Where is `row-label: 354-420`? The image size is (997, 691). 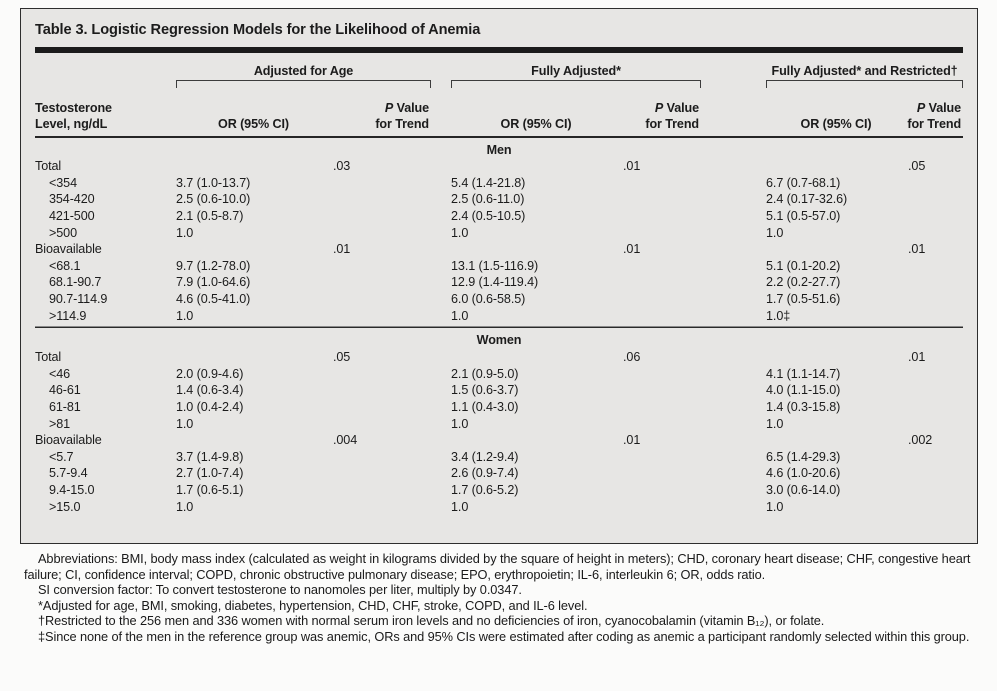 row-label: 354-420 is located at coordinates (72, 199).